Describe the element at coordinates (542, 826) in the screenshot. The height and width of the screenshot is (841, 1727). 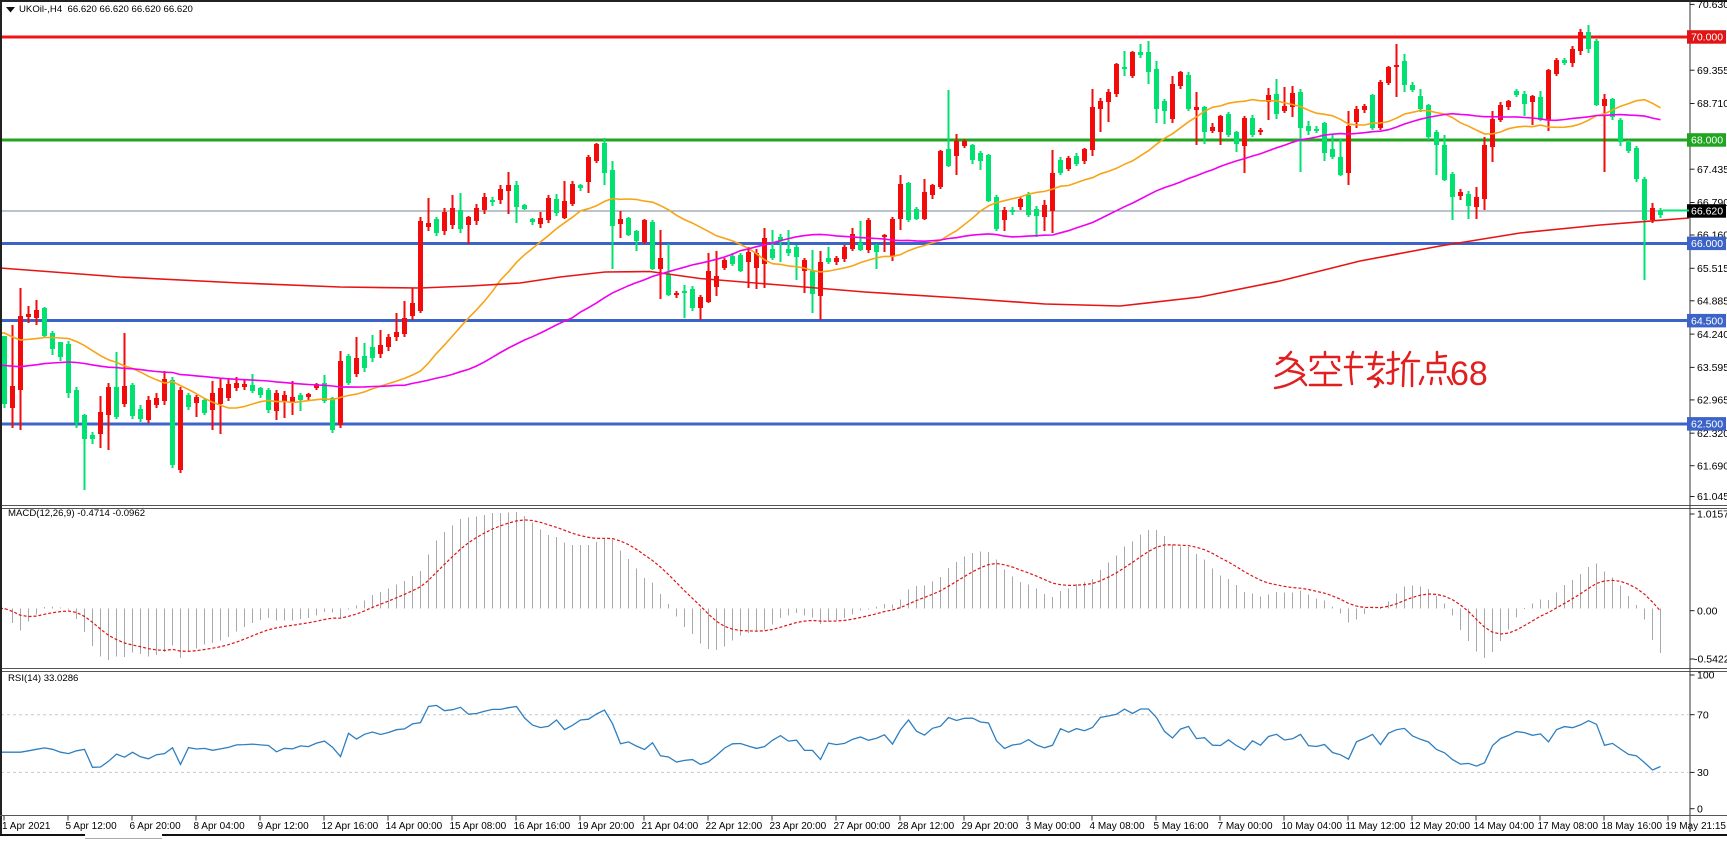
I see `svg-text: 16 Apr 16:00` at that location.